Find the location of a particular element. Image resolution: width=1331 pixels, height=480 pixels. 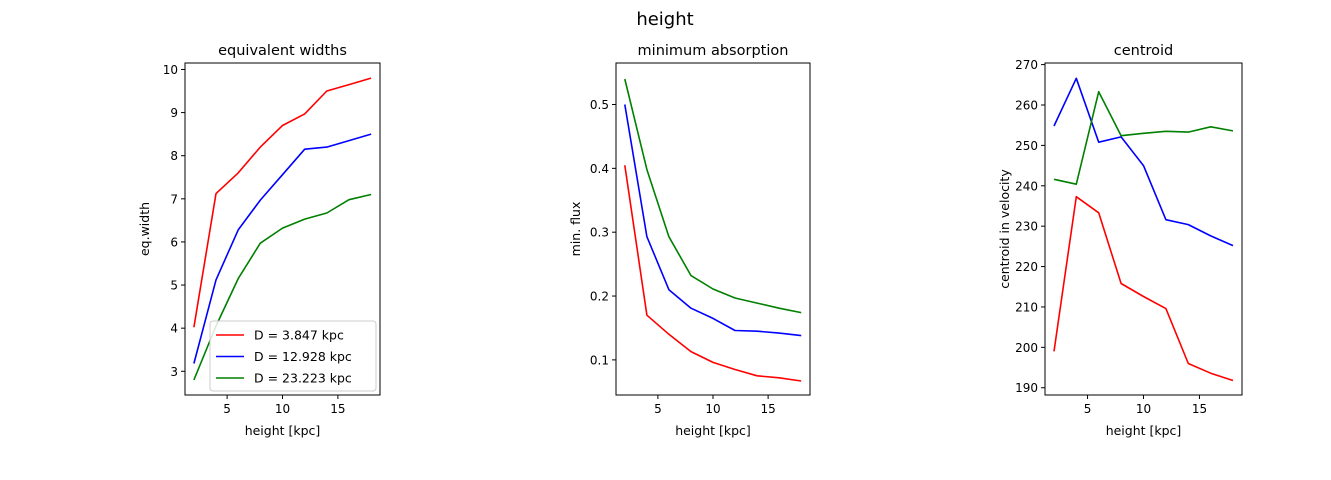

y-tick-label: 5 is located at coordinates (174, 286).